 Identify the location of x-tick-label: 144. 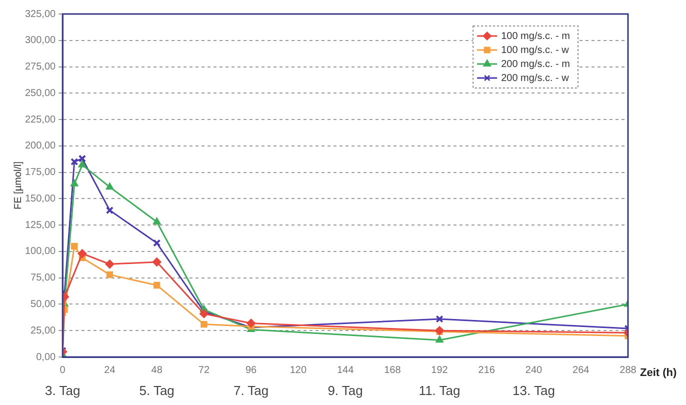
(345, 370).